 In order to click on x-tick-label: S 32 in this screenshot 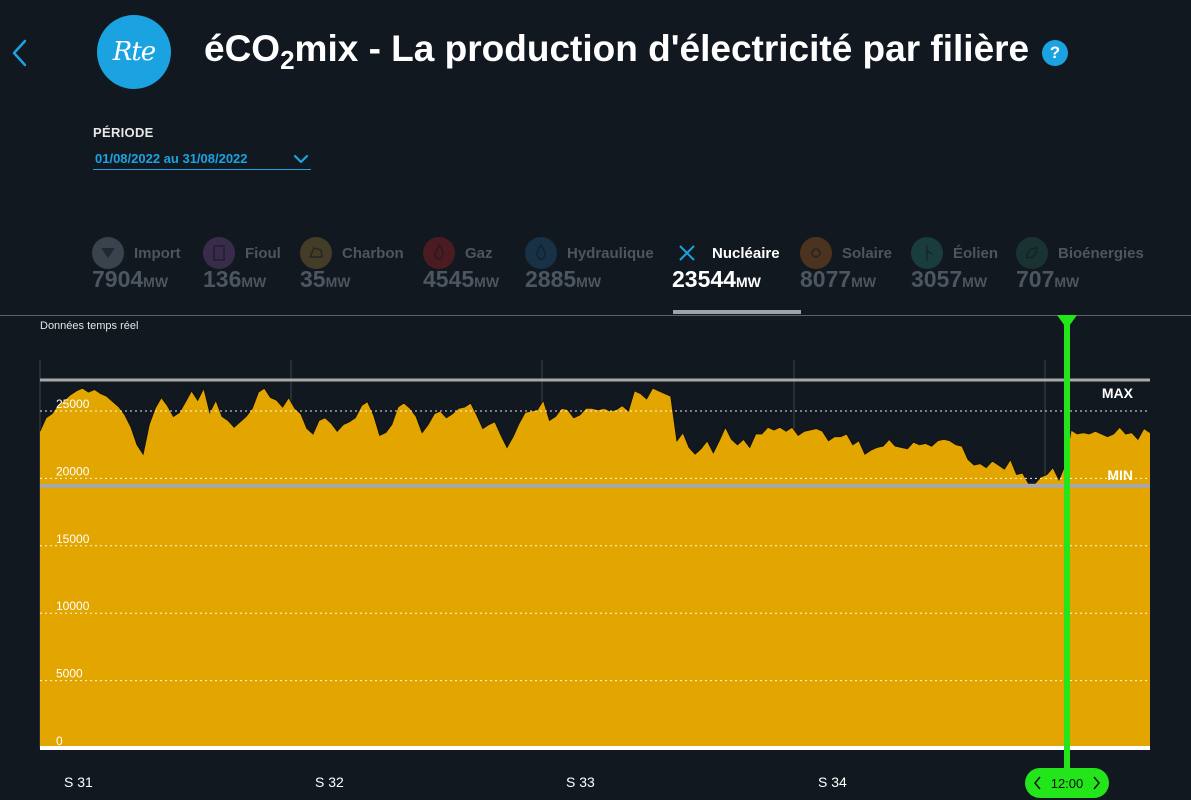, I will do `click(329, 782)`.